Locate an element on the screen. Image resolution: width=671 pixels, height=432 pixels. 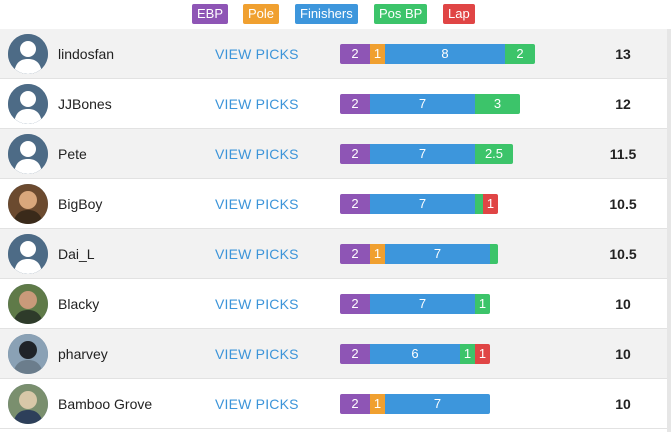
leaderboard-row: JJBones VIEW PICKS 2 7 3 12 is located at coordinates (333, 104).